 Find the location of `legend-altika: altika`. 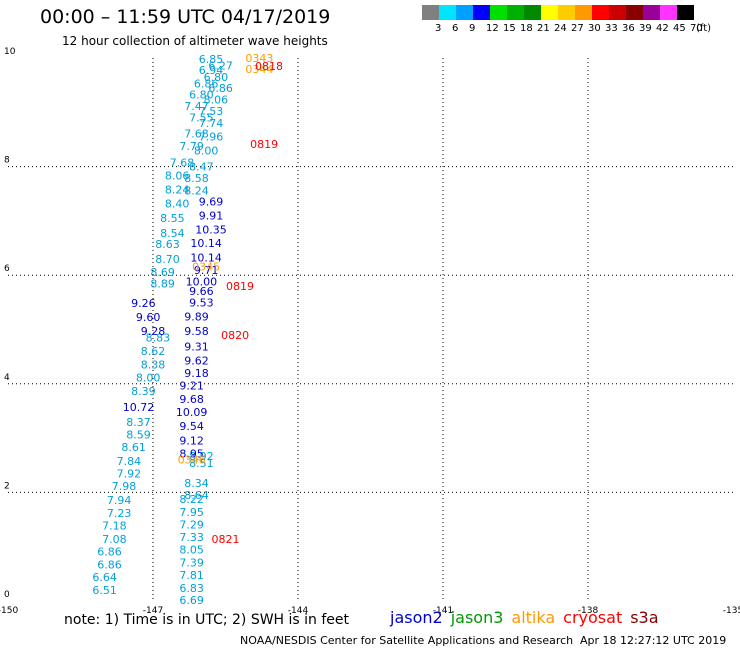

legend-altika: altika is located at coordinates (533, 617).